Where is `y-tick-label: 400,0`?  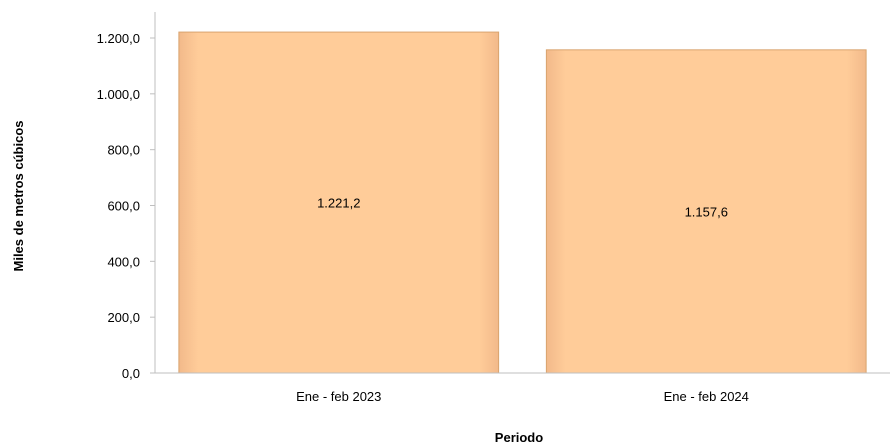 y-tick-label: 400,0 is located at coordinates (123, 261).